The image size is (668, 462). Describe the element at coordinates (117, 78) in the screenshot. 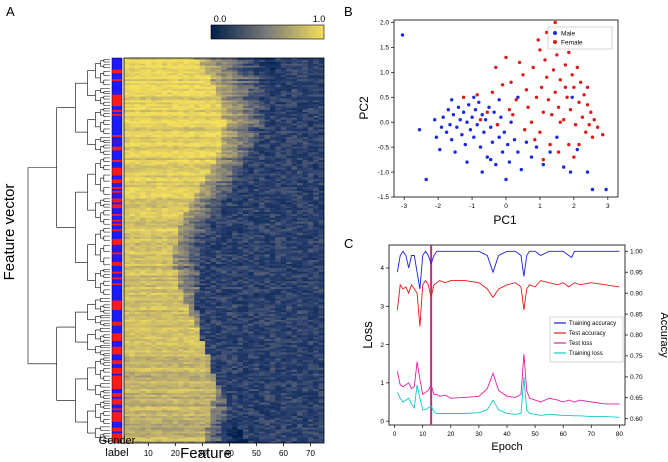

I see `gender-strip-male-row` at that location.